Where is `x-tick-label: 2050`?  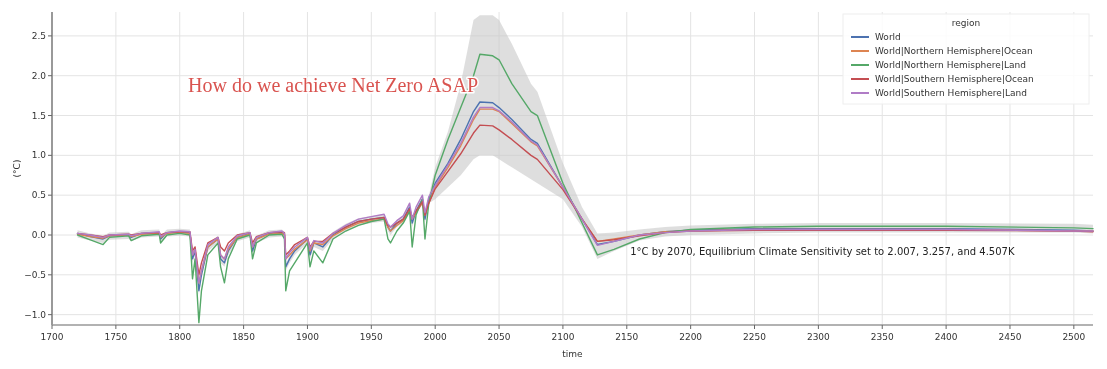 x-tick-label: 2050 is located at coordinates (499, 337).